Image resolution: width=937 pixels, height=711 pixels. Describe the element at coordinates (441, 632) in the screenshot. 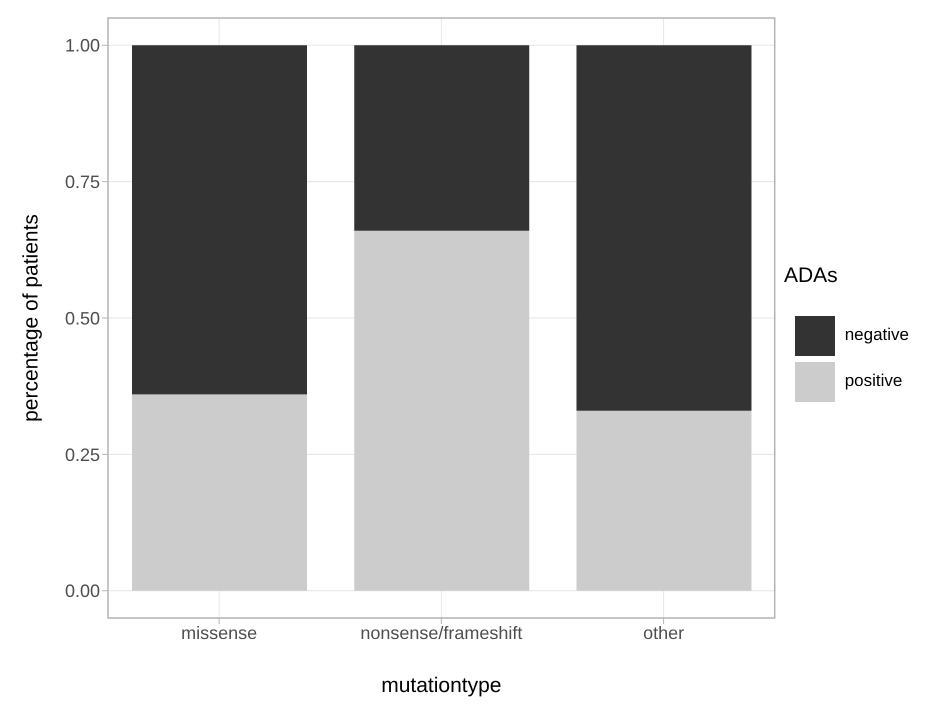

I see `x-tick-label: nonsense/frameshift` at that location.